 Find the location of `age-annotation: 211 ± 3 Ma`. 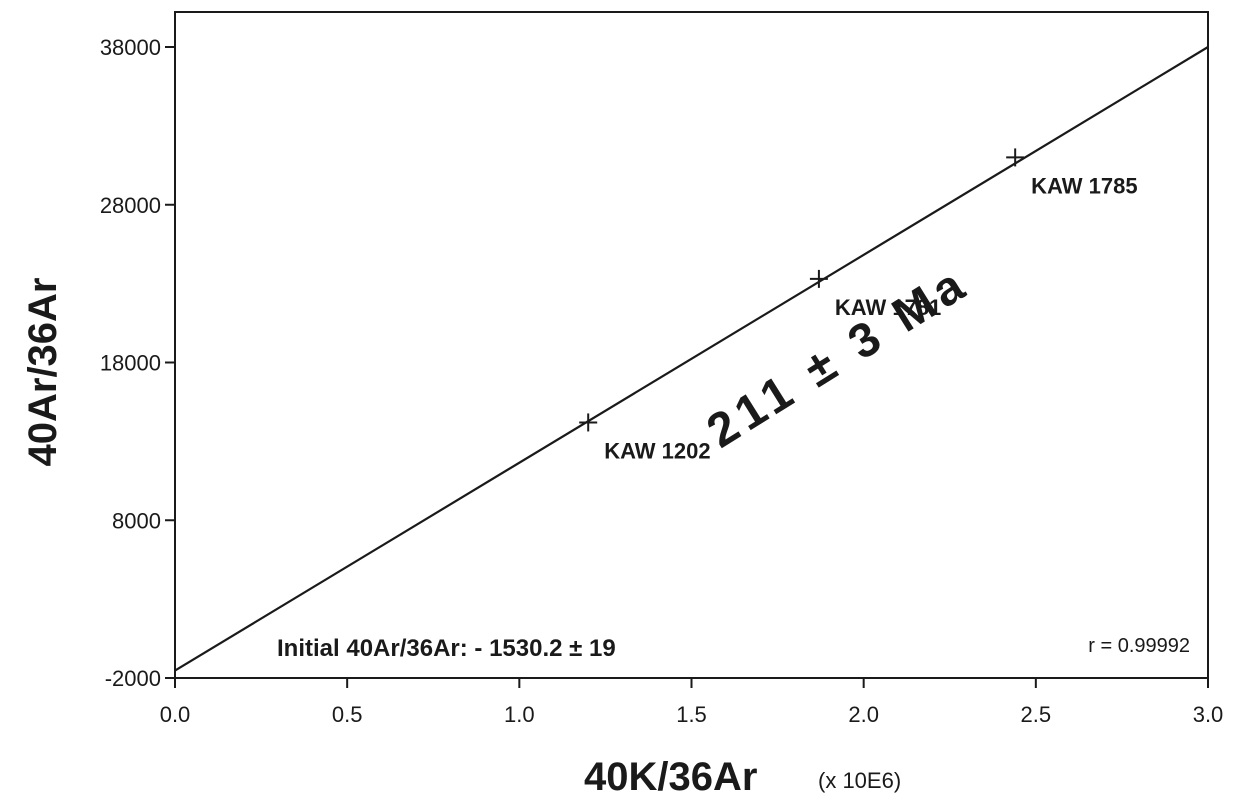

age-annotation: 211 ± 3 Ma is located at coordinates (838, 357).